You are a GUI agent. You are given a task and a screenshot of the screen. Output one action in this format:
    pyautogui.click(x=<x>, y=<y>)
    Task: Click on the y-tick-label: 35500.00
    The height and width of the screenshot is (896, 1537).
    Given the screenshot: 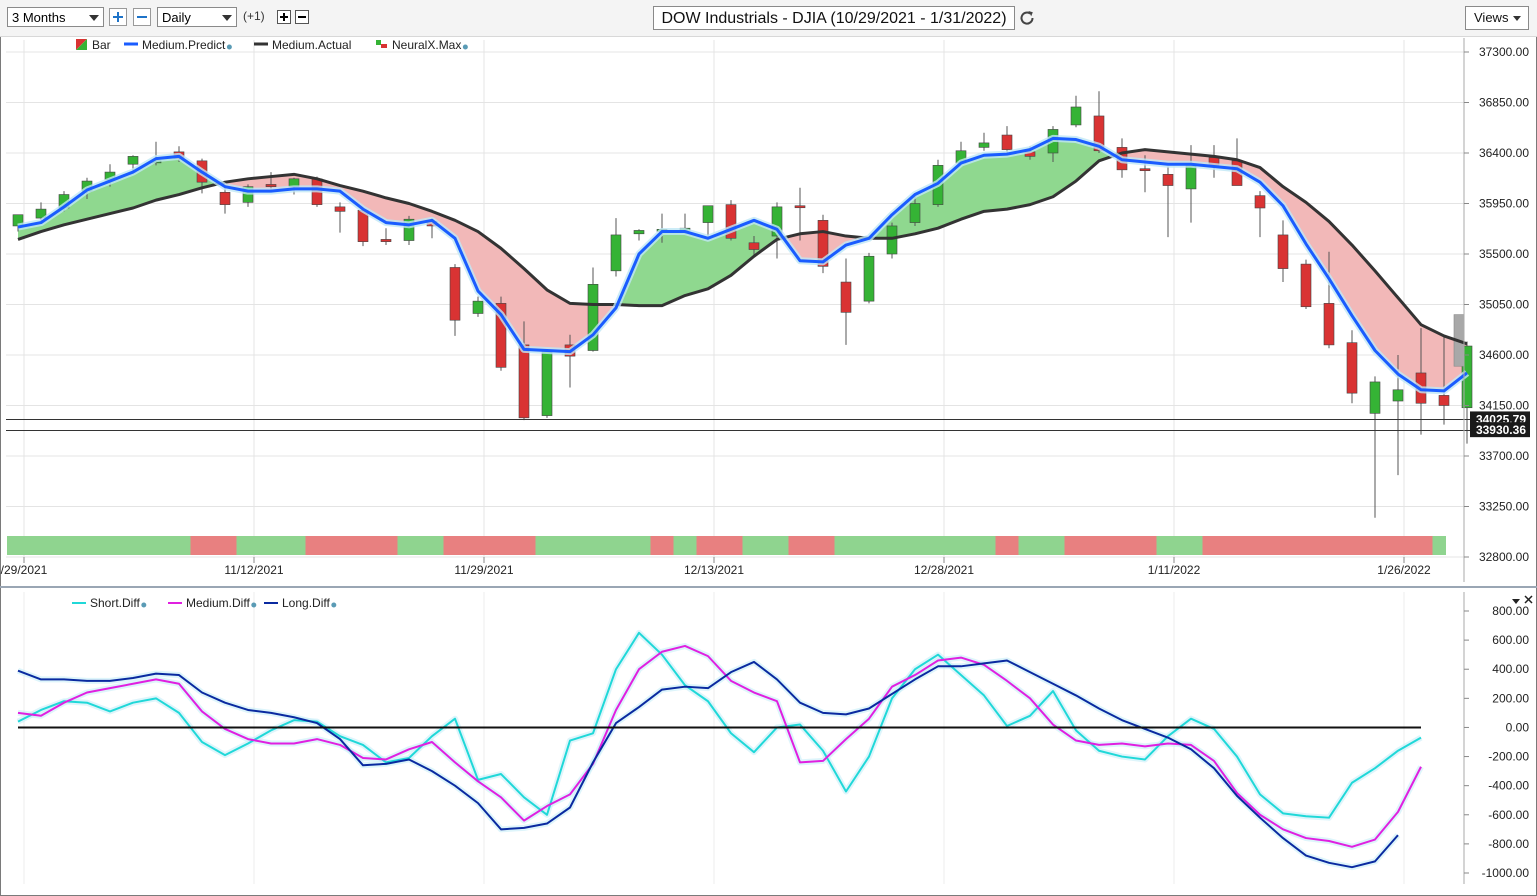 What is the action you would take?
    pyautogui.click(x=1504, y=254)
    